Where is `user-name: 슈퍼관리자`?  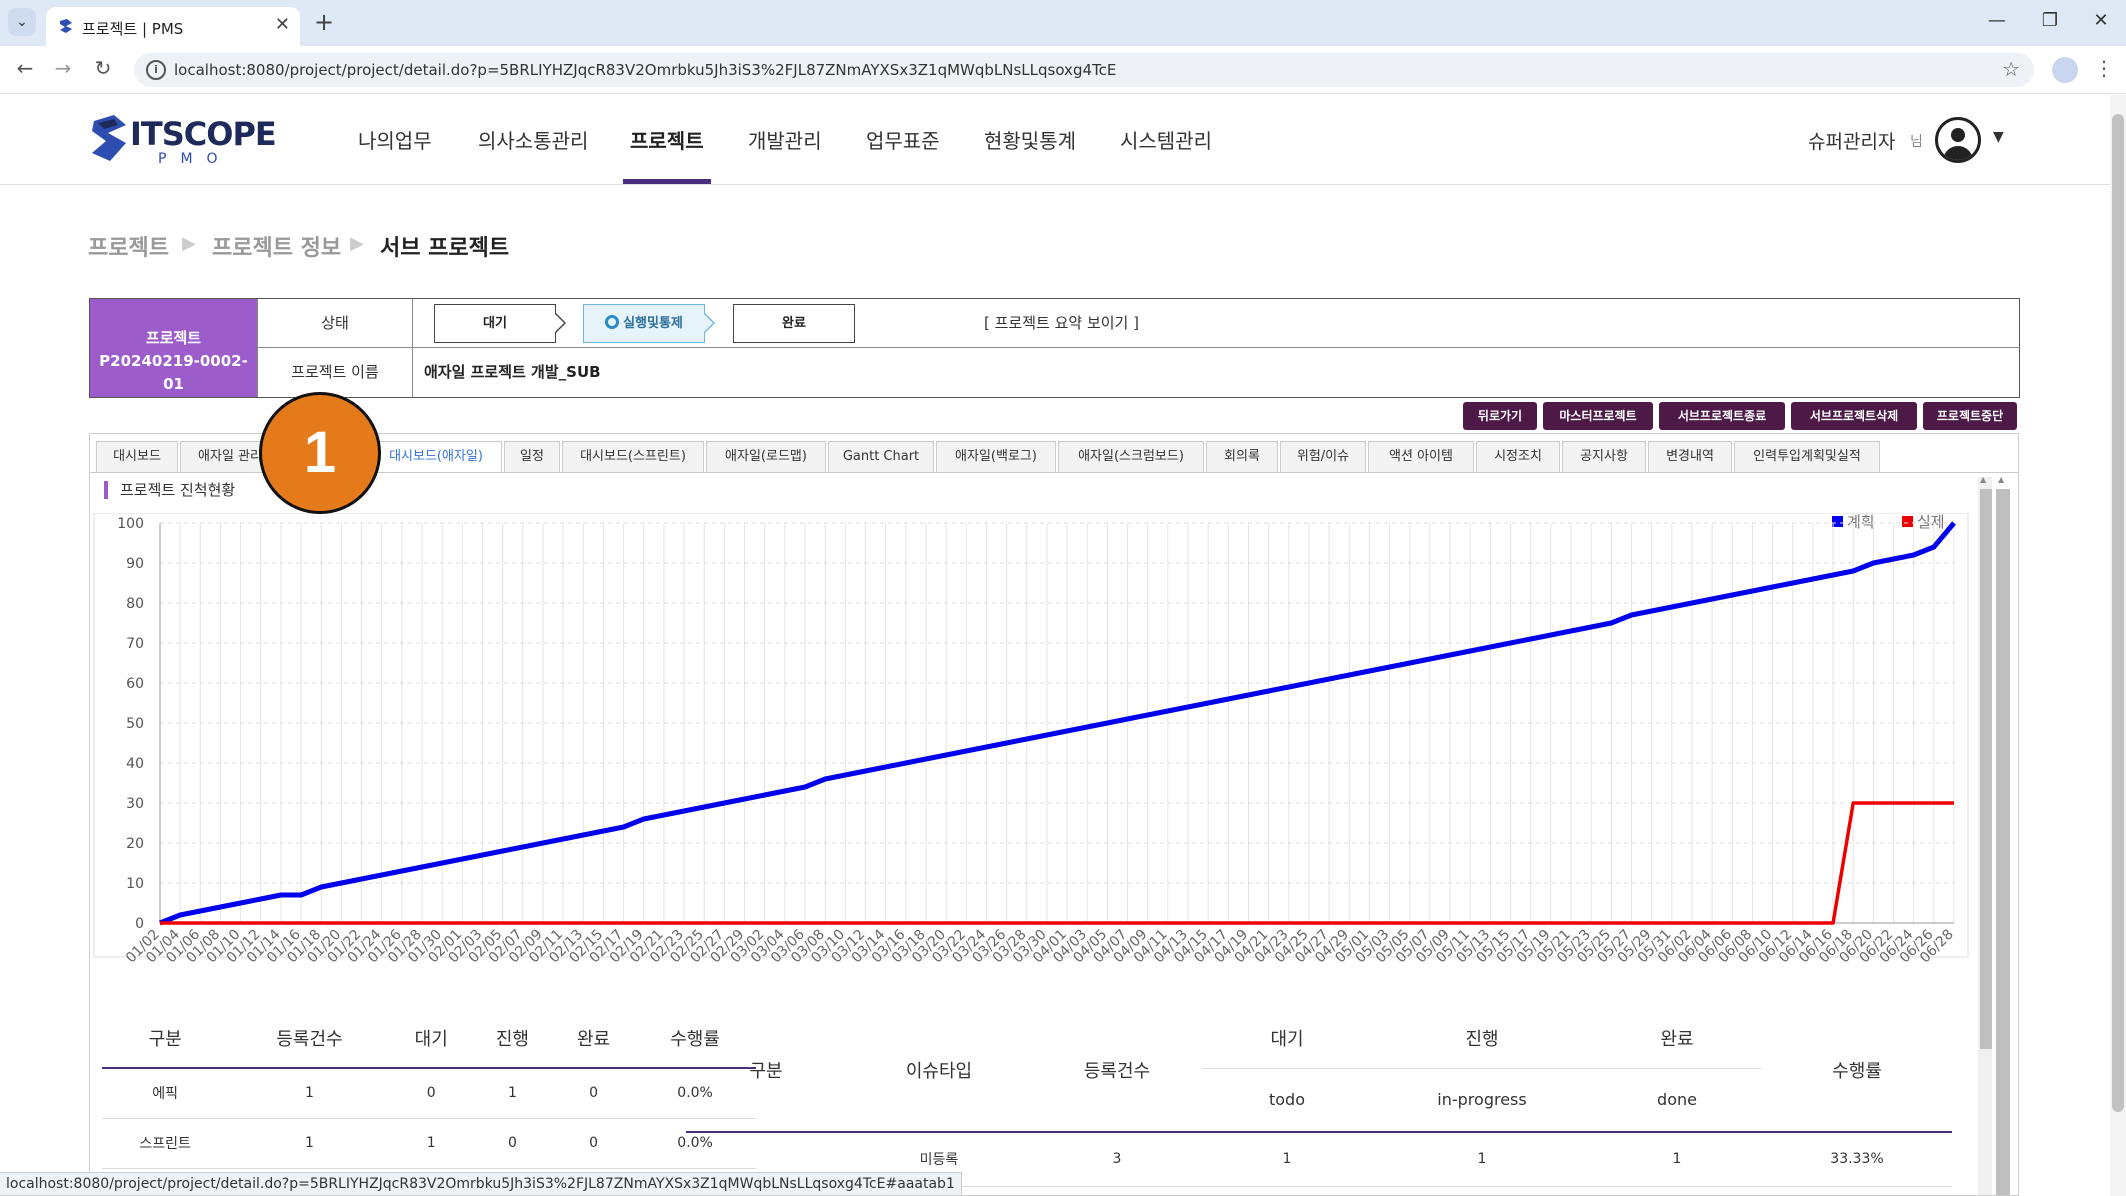
user-name: 슈퍼관리자 is located at coordinates (1852, 142).